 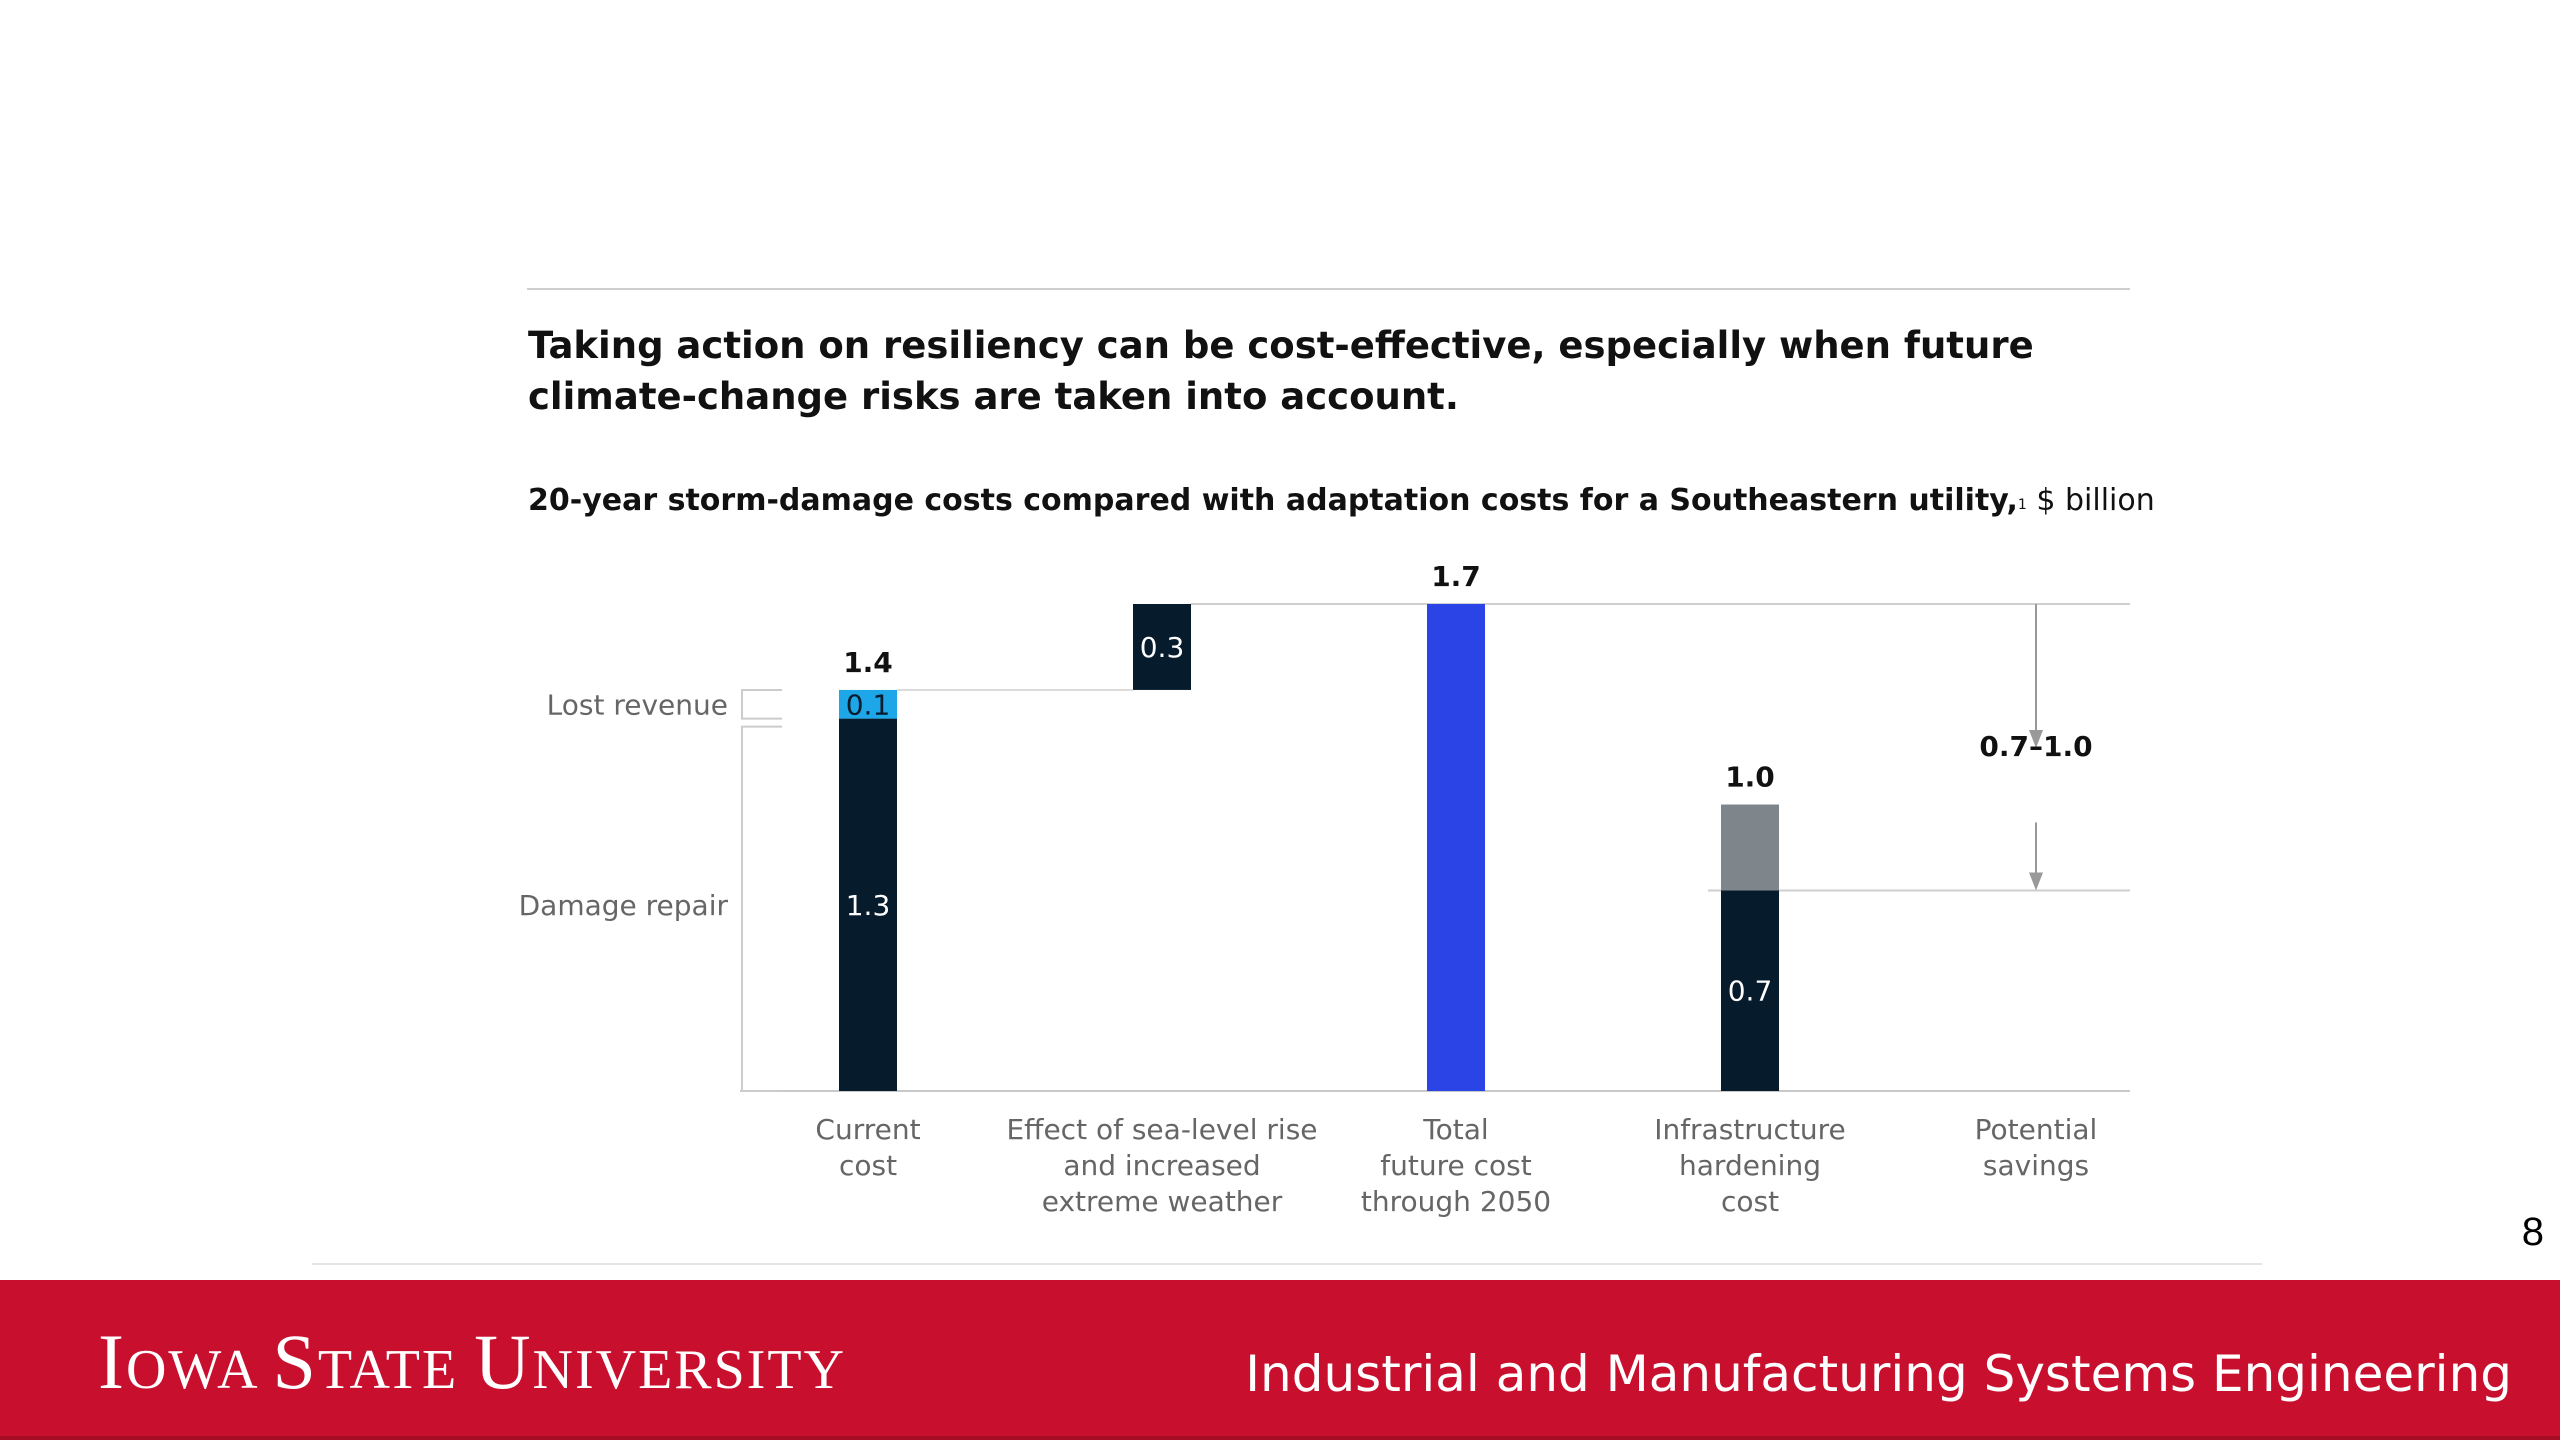 What do you see at coordinates (472, 1361) in the screenshot?
I see `iowa-state-logo: IOWA STATE UNIVERSITY` at bounding box center [472, 1361].